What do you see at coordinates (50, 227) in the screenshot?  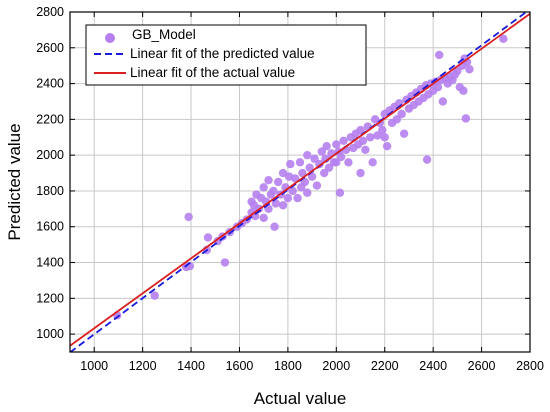 I see `y-tick-label: 1600` at bounding box center [50, 227].